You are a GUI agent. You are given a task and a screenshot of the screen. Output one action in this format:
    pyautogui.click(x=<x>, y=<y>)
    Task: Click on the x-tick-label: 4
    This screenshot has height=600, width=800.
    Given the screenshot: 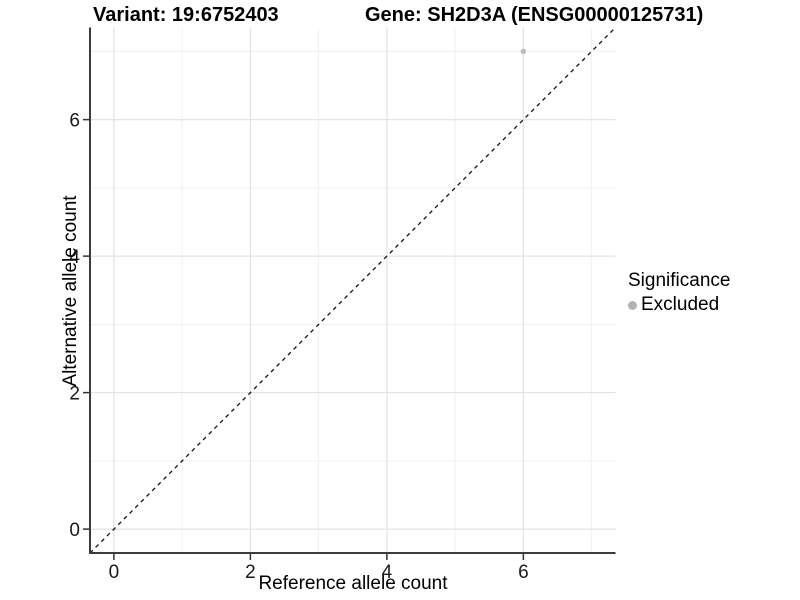 What is the action you would take?
    pyautogui.click(x=387, y=572)
    